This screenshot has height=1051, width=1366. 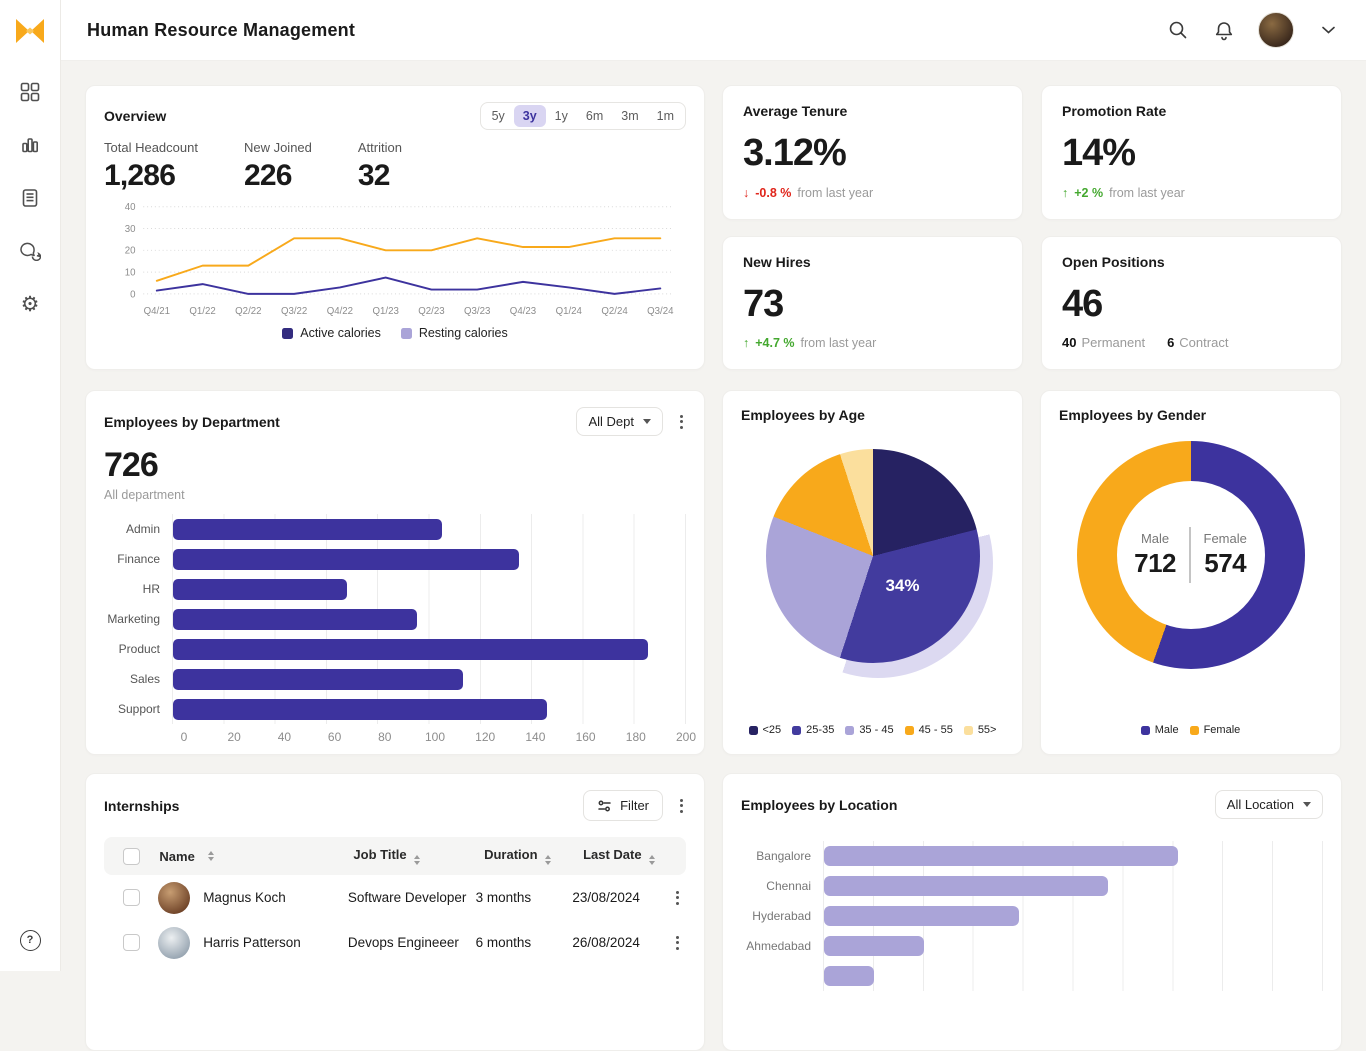 I want to click on user-avatar, so click(x=1276, y=30).